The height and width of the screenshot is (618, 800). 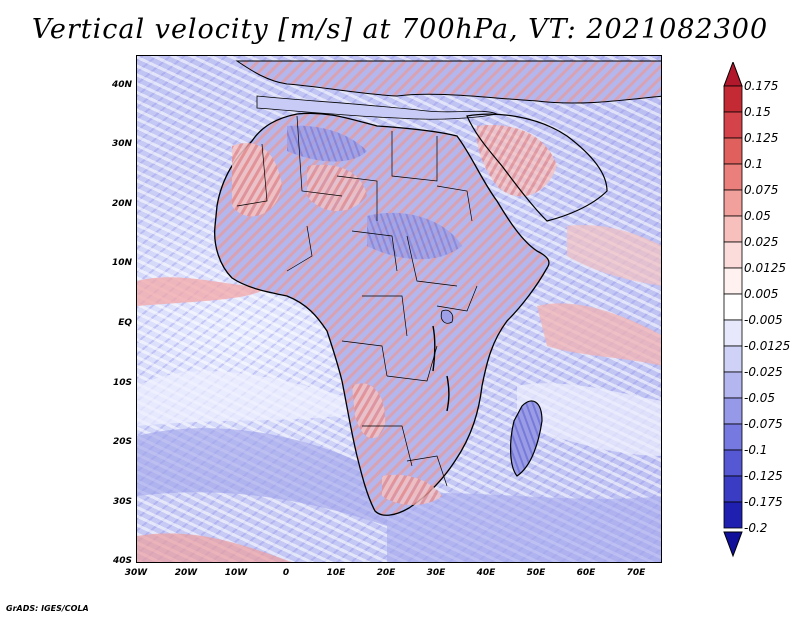 What do you see at coordinates (763, 476) in the screenshot?
I see `colorbar-label-neg-0.125: -0.125` at bounding box center [763, 476].